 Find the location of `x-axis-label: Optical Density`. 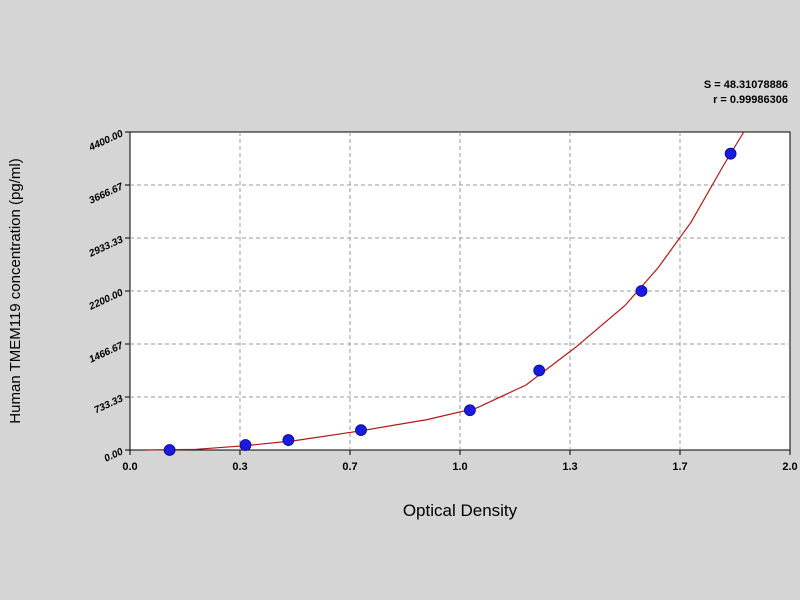

x-axis-label: Optical Density is located at coordinates (460, 510).